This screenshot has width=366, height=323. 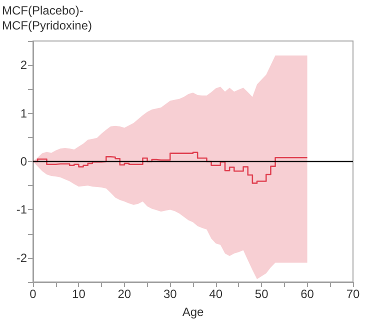 I want to click on x-tick-label: 10, so click(x=79, y=294).